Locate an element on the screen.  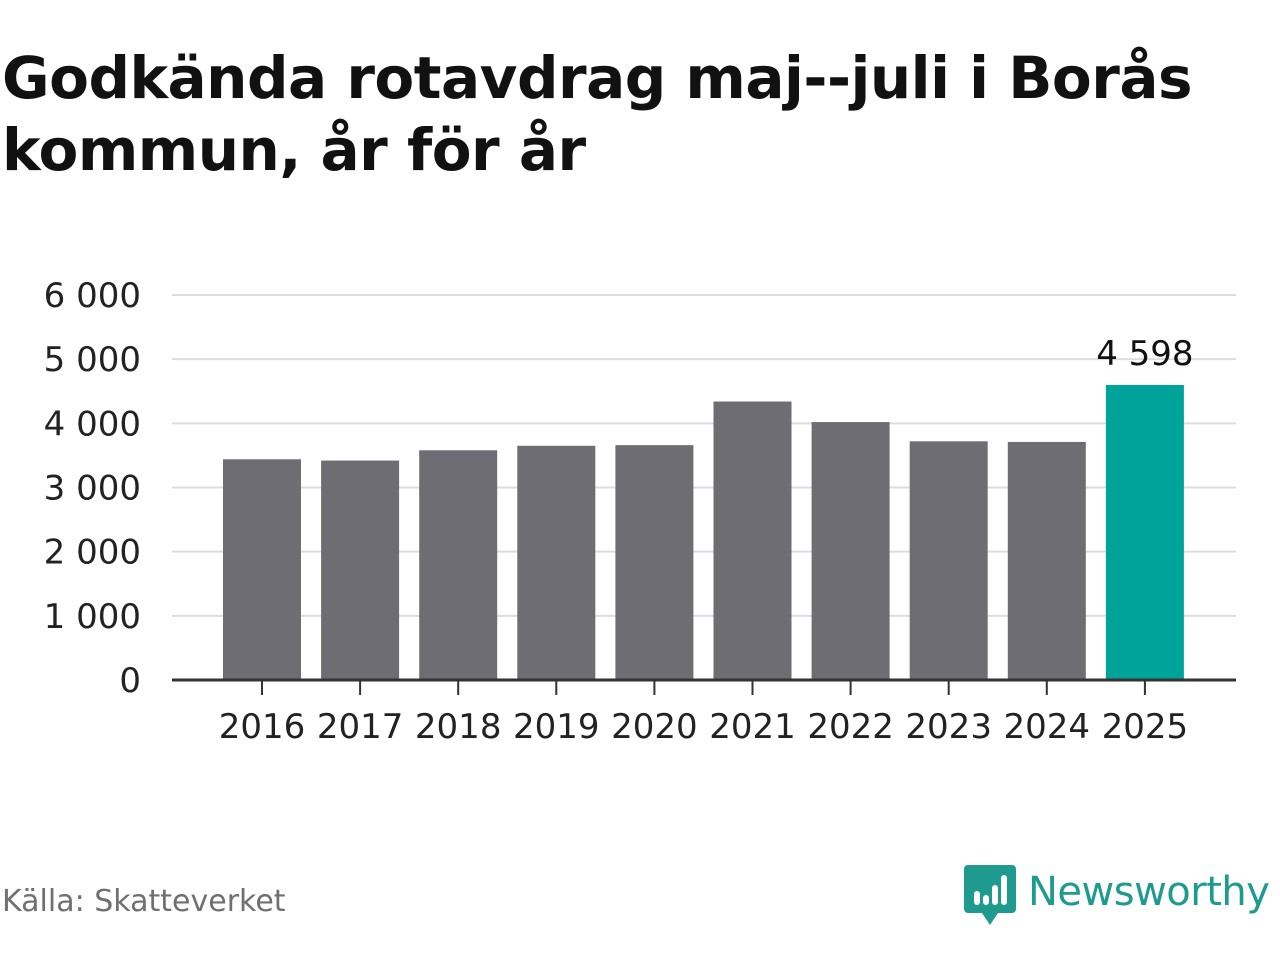
x-tick-label: 2021 is located at coordinates (752, 727).